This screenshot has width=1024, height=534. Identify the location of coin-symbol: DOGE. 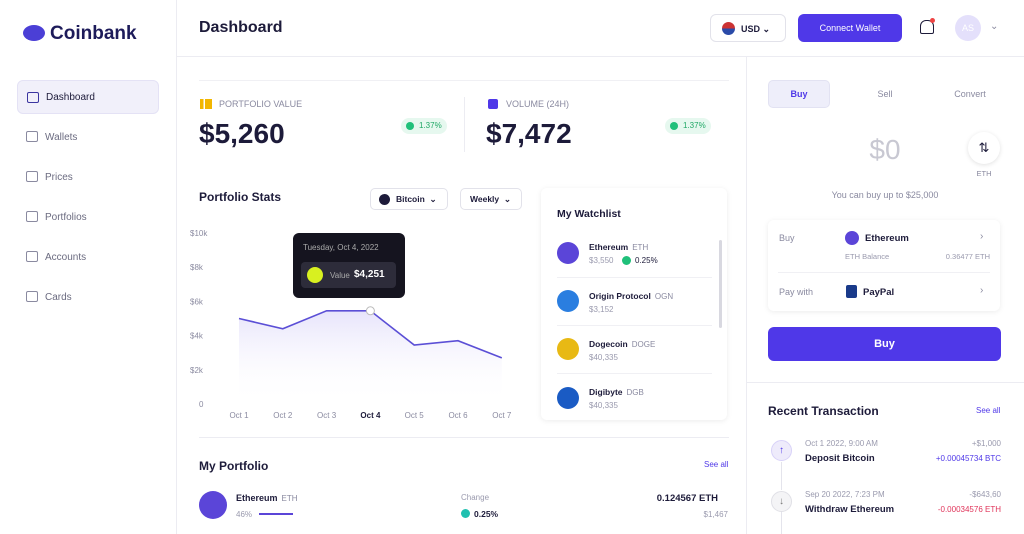
(643, 344).